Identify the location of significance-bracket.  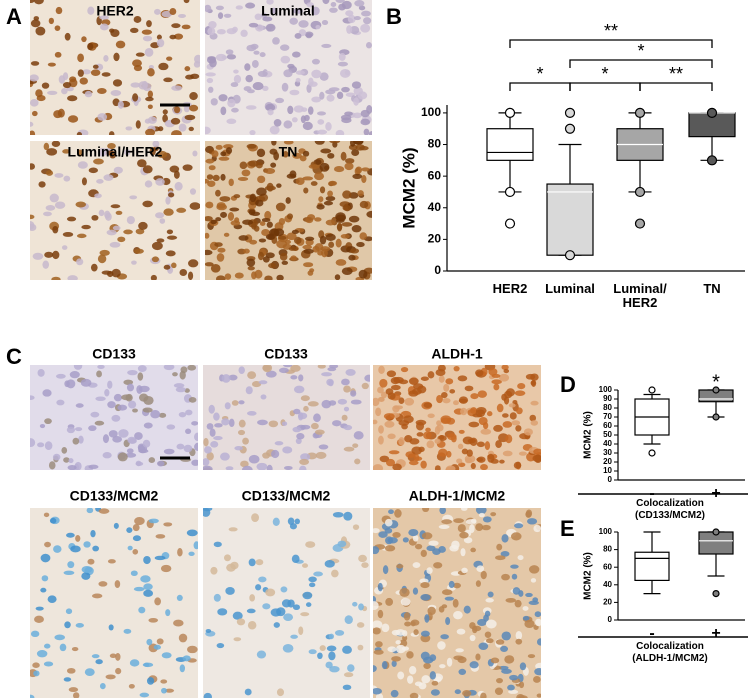
(540, 86).